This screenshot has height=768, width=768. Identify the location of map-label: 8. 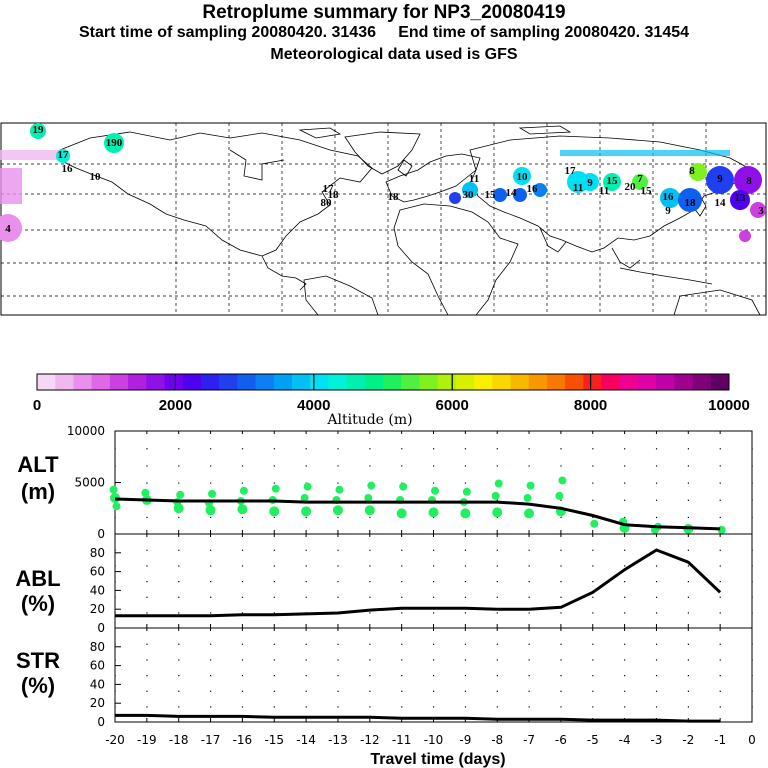
(692, 171).